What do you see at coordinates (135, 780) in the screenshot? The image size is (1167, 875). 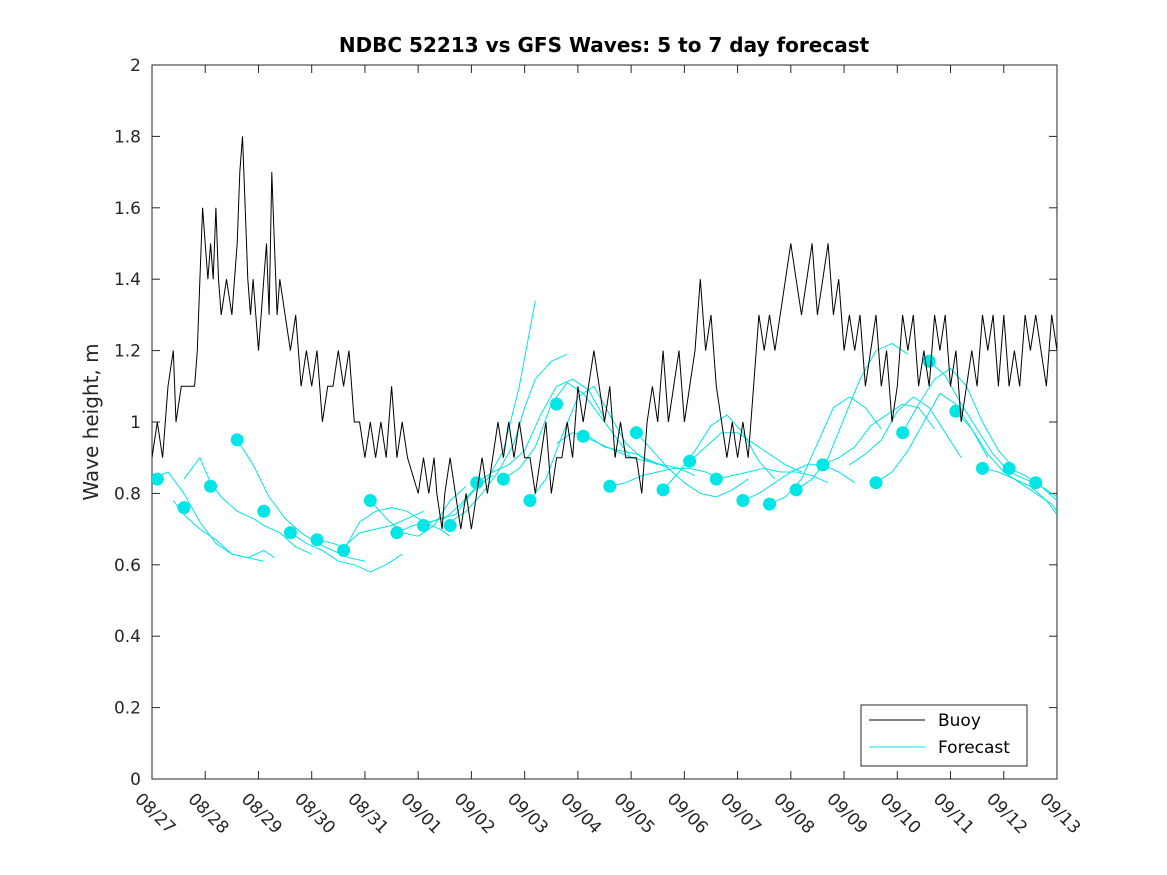 I see `y-tick-label: 0` at bounding box center [135, 780].